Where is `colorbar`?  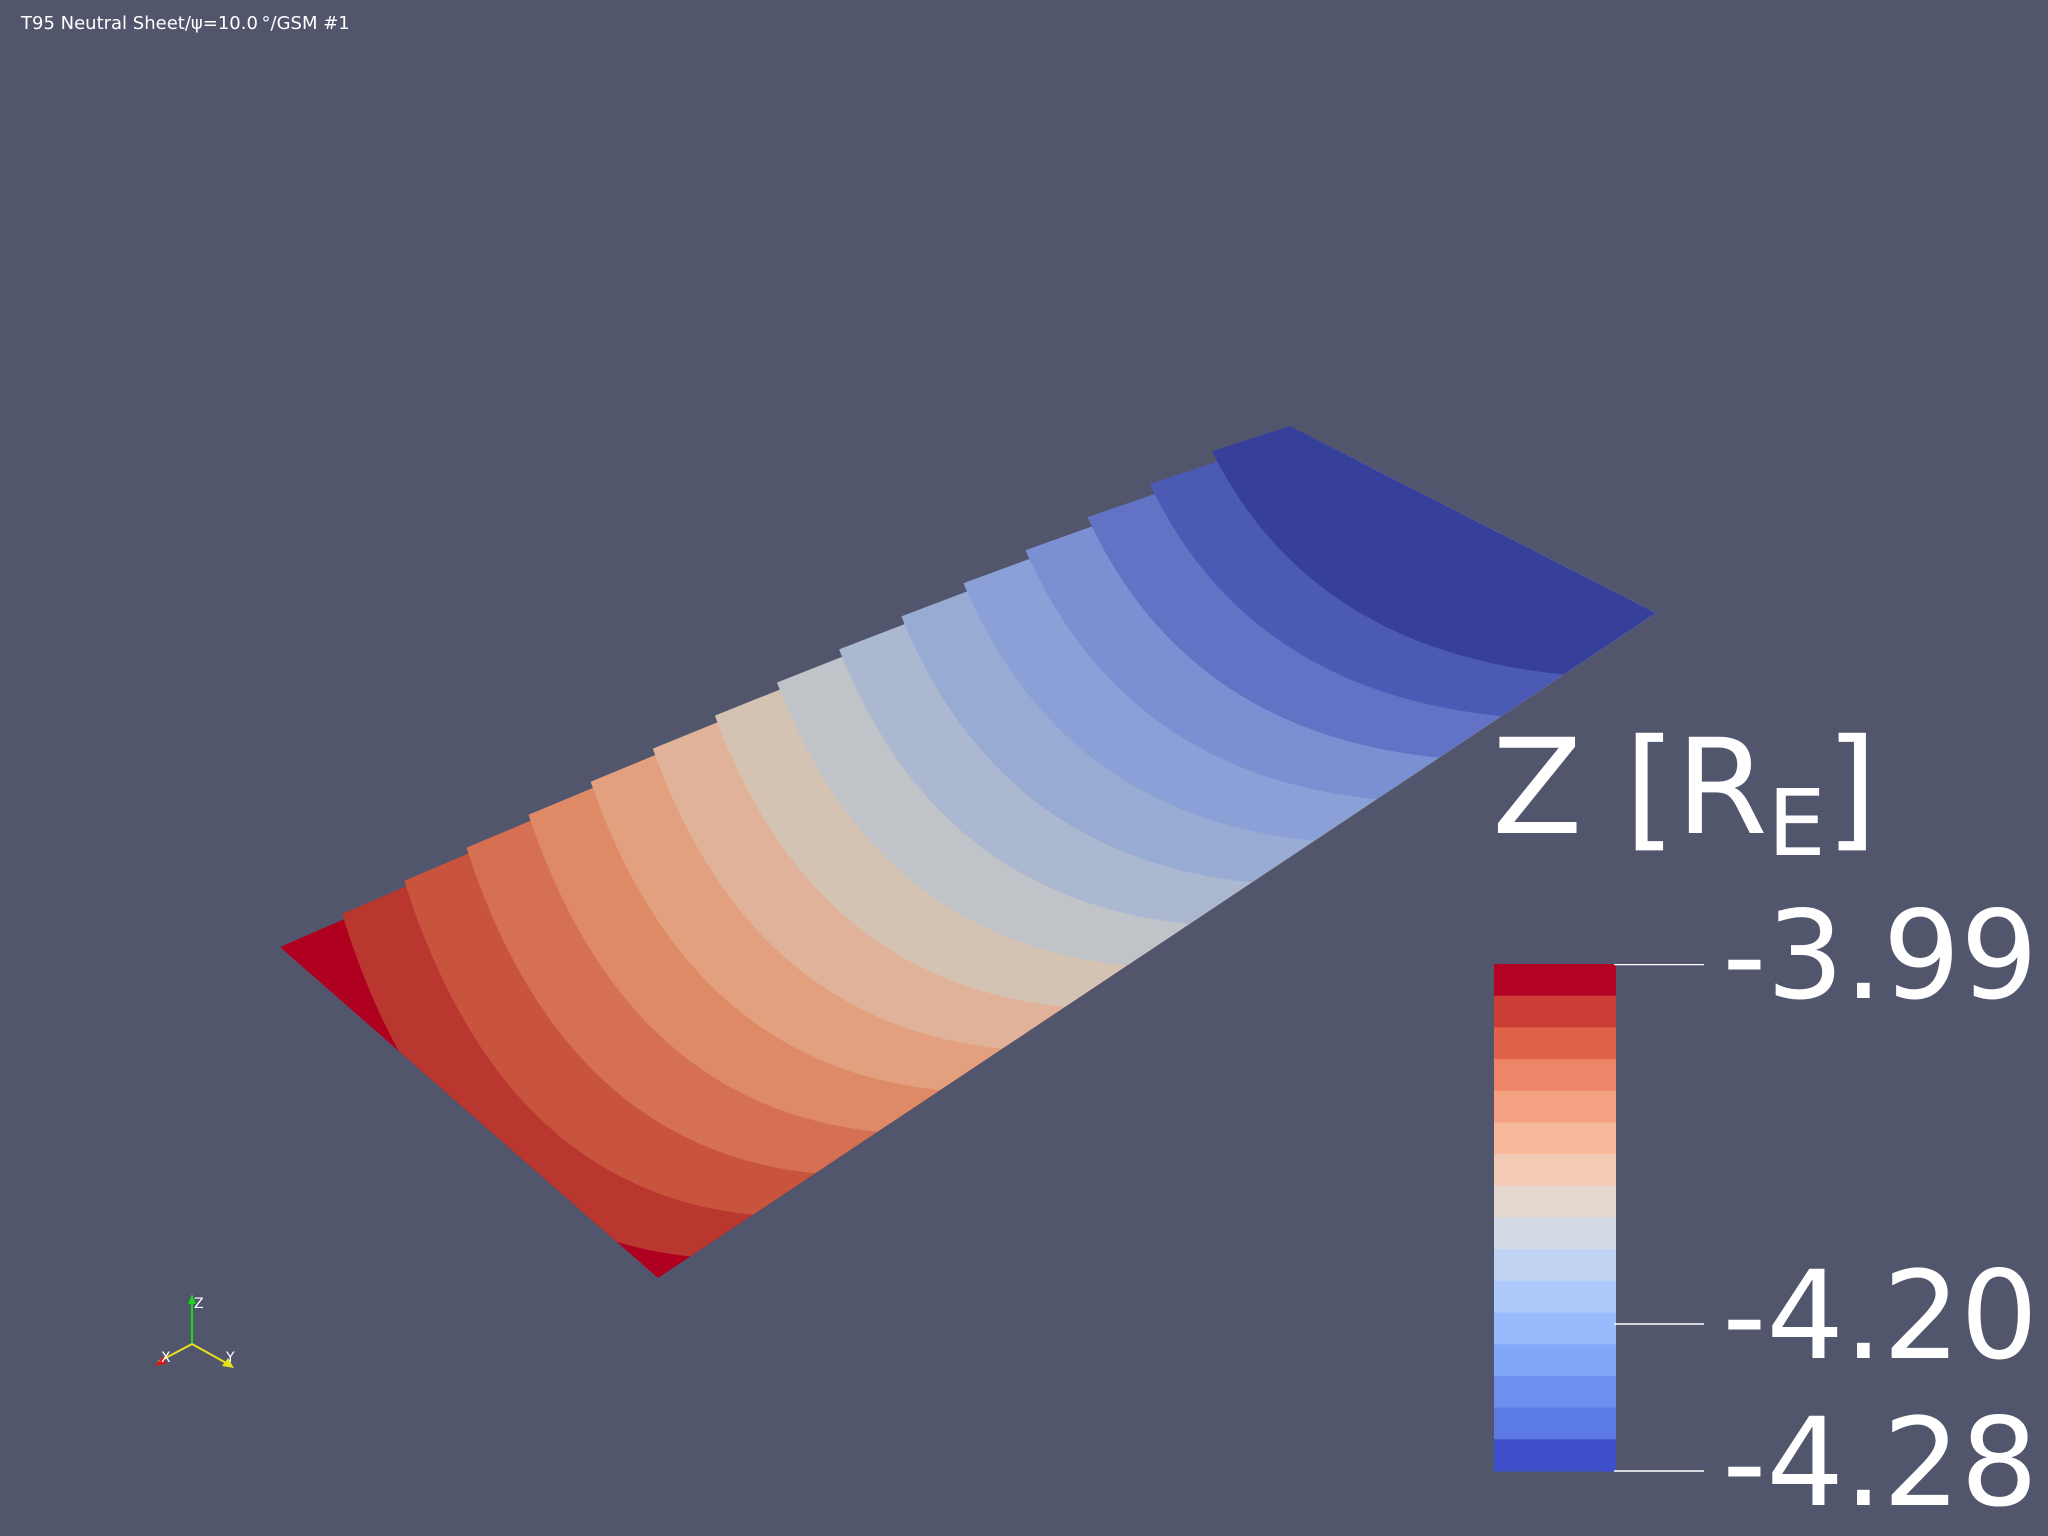 colorbar is located at coordinates (1599, 1218).